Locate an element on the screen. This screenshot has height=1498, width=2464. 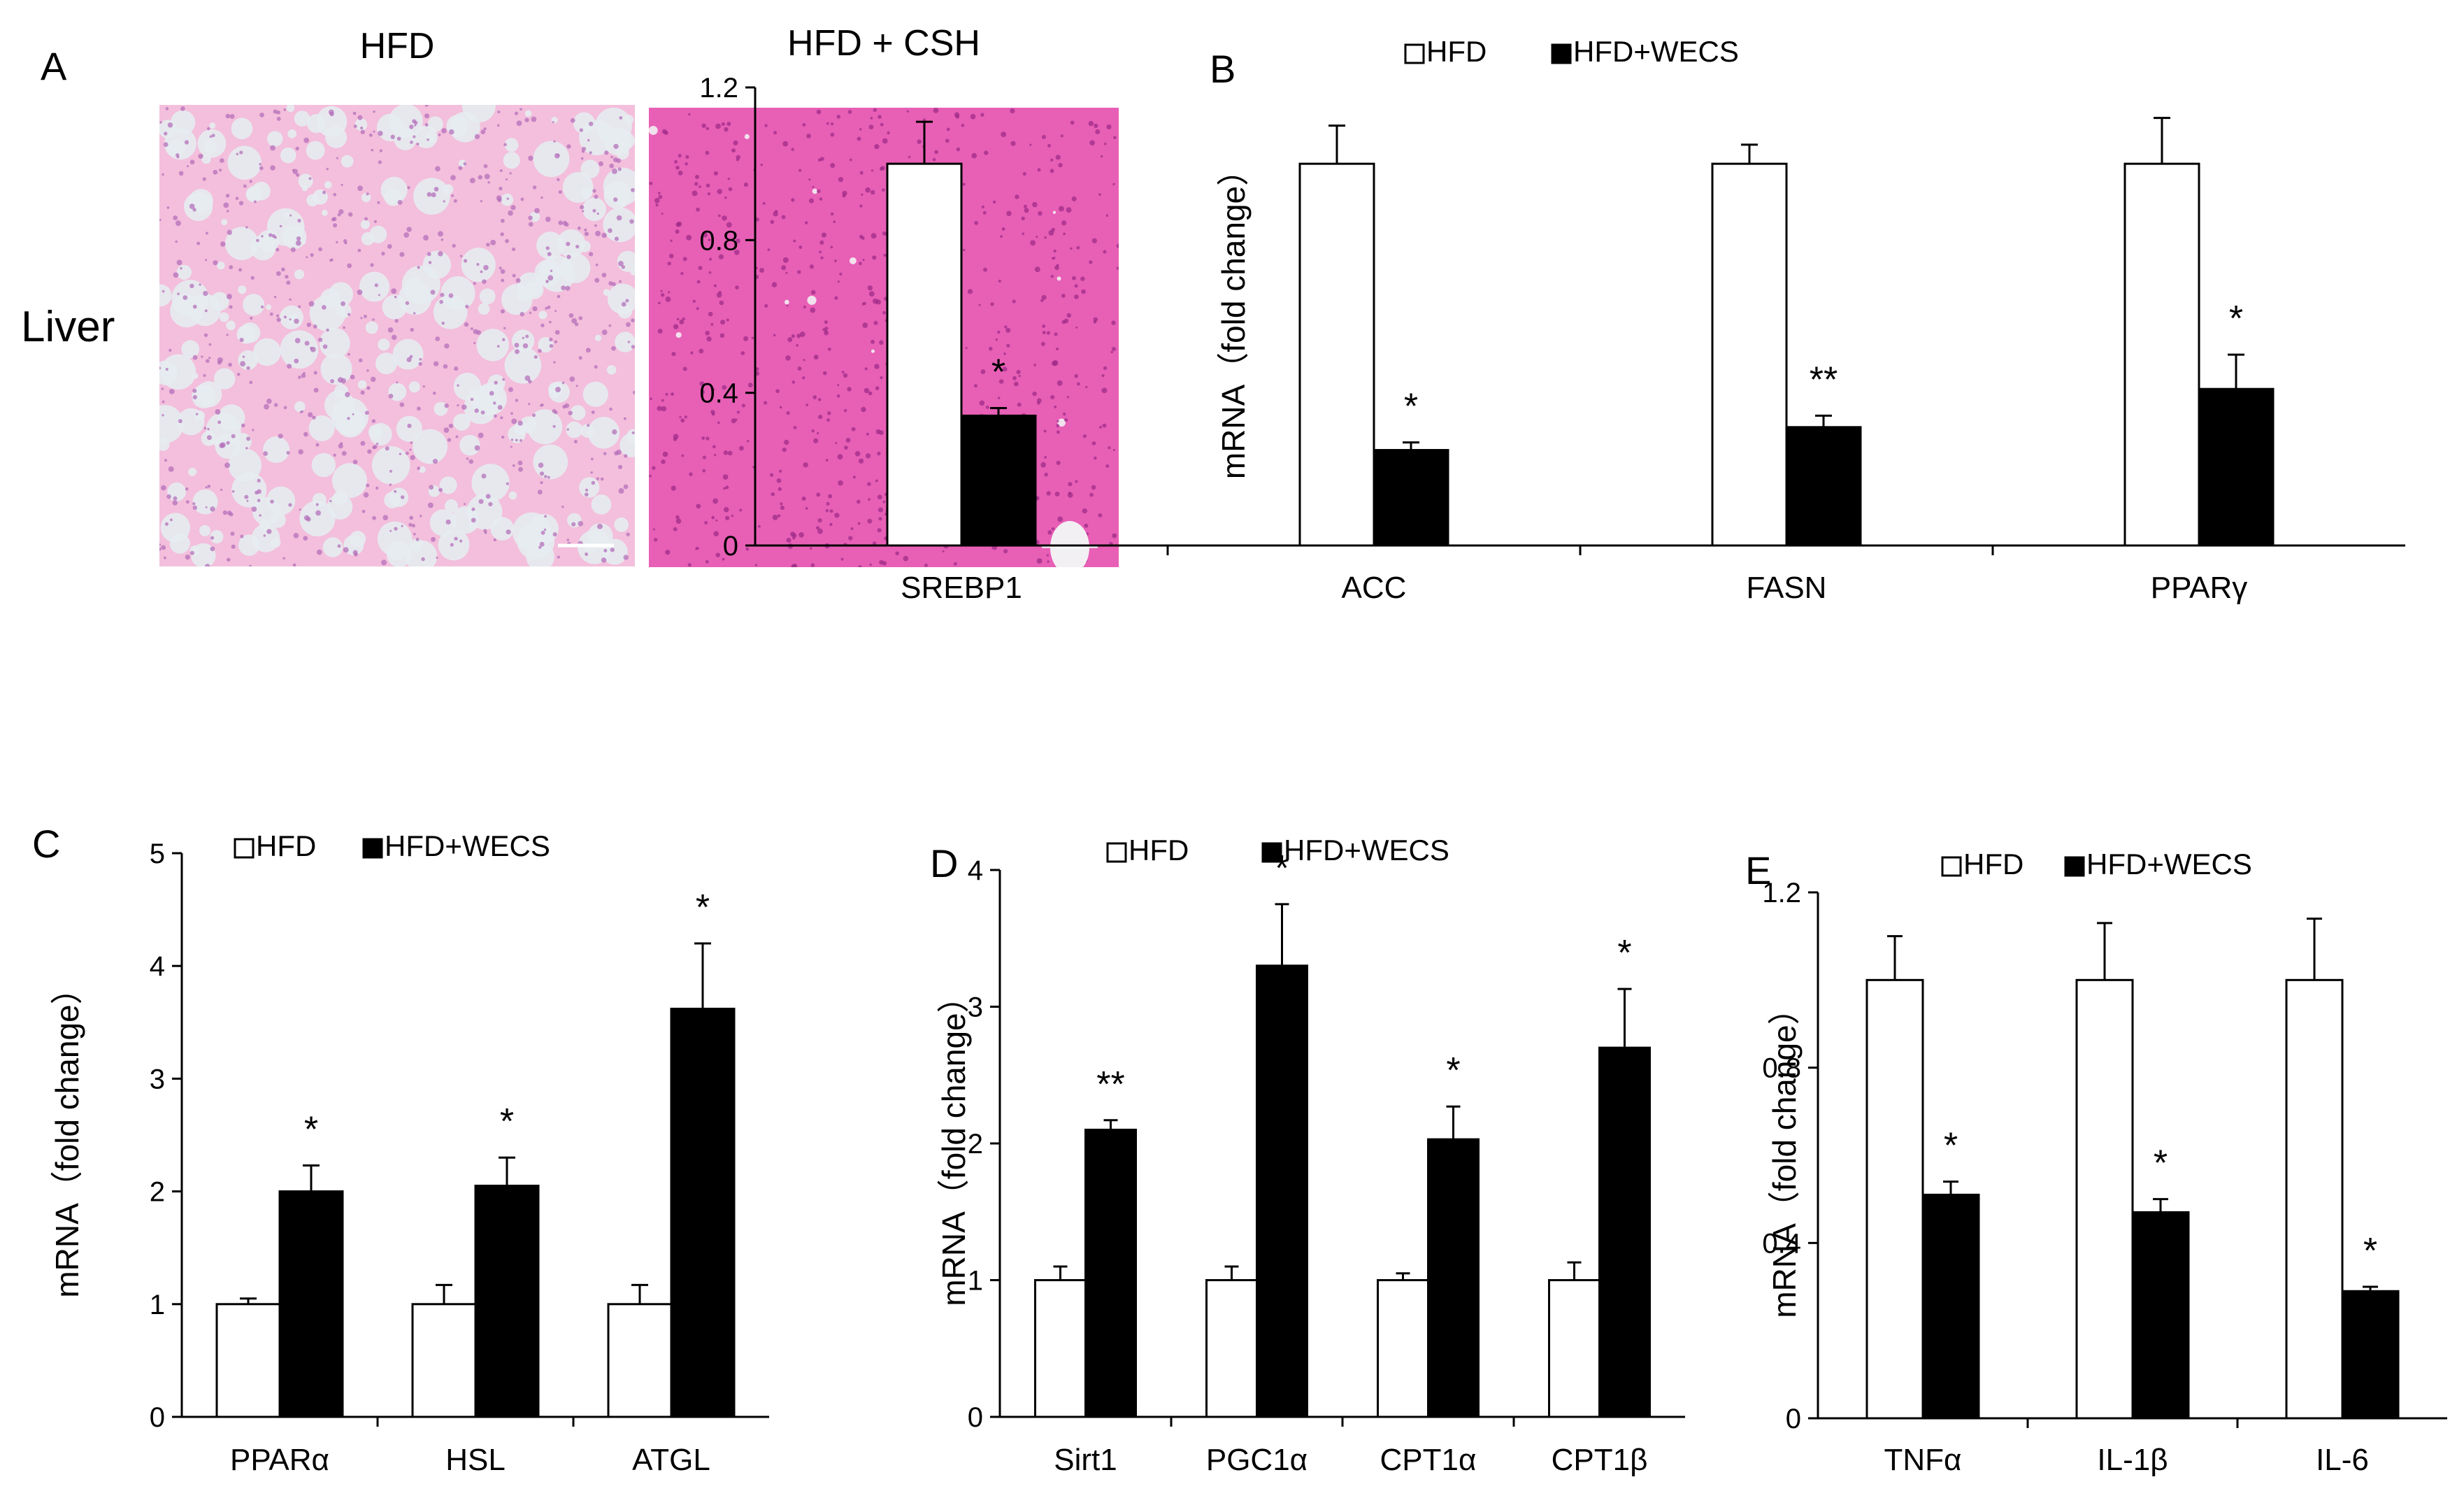
x-category-label: HSL is located at coordinates (475, 1460).